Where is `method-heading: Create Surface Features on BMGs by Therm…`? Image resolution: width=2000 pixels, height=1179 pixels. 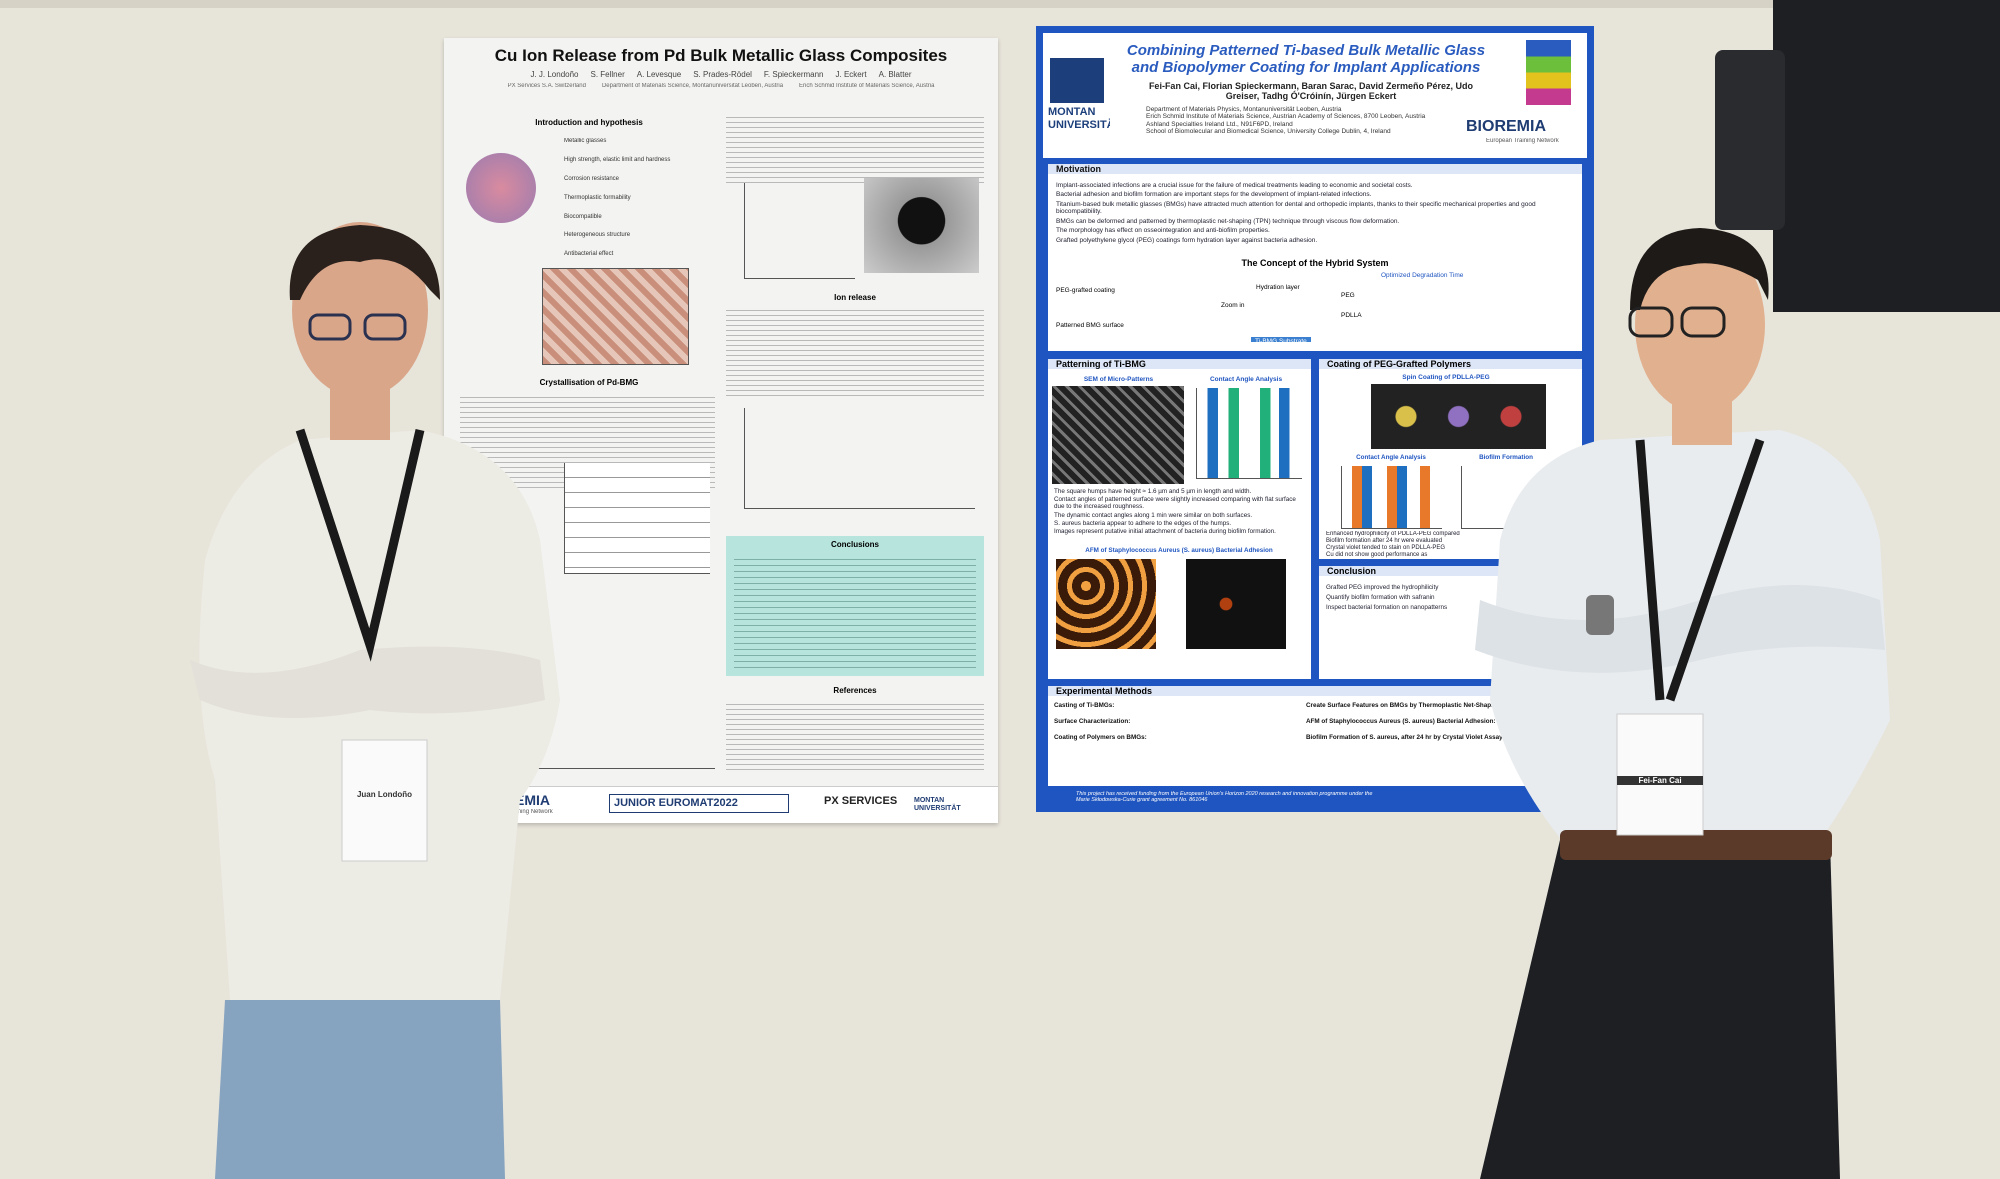 method-heading: Create Surface Features on BMGs by Therm… is located at coordinates (1414, 705).